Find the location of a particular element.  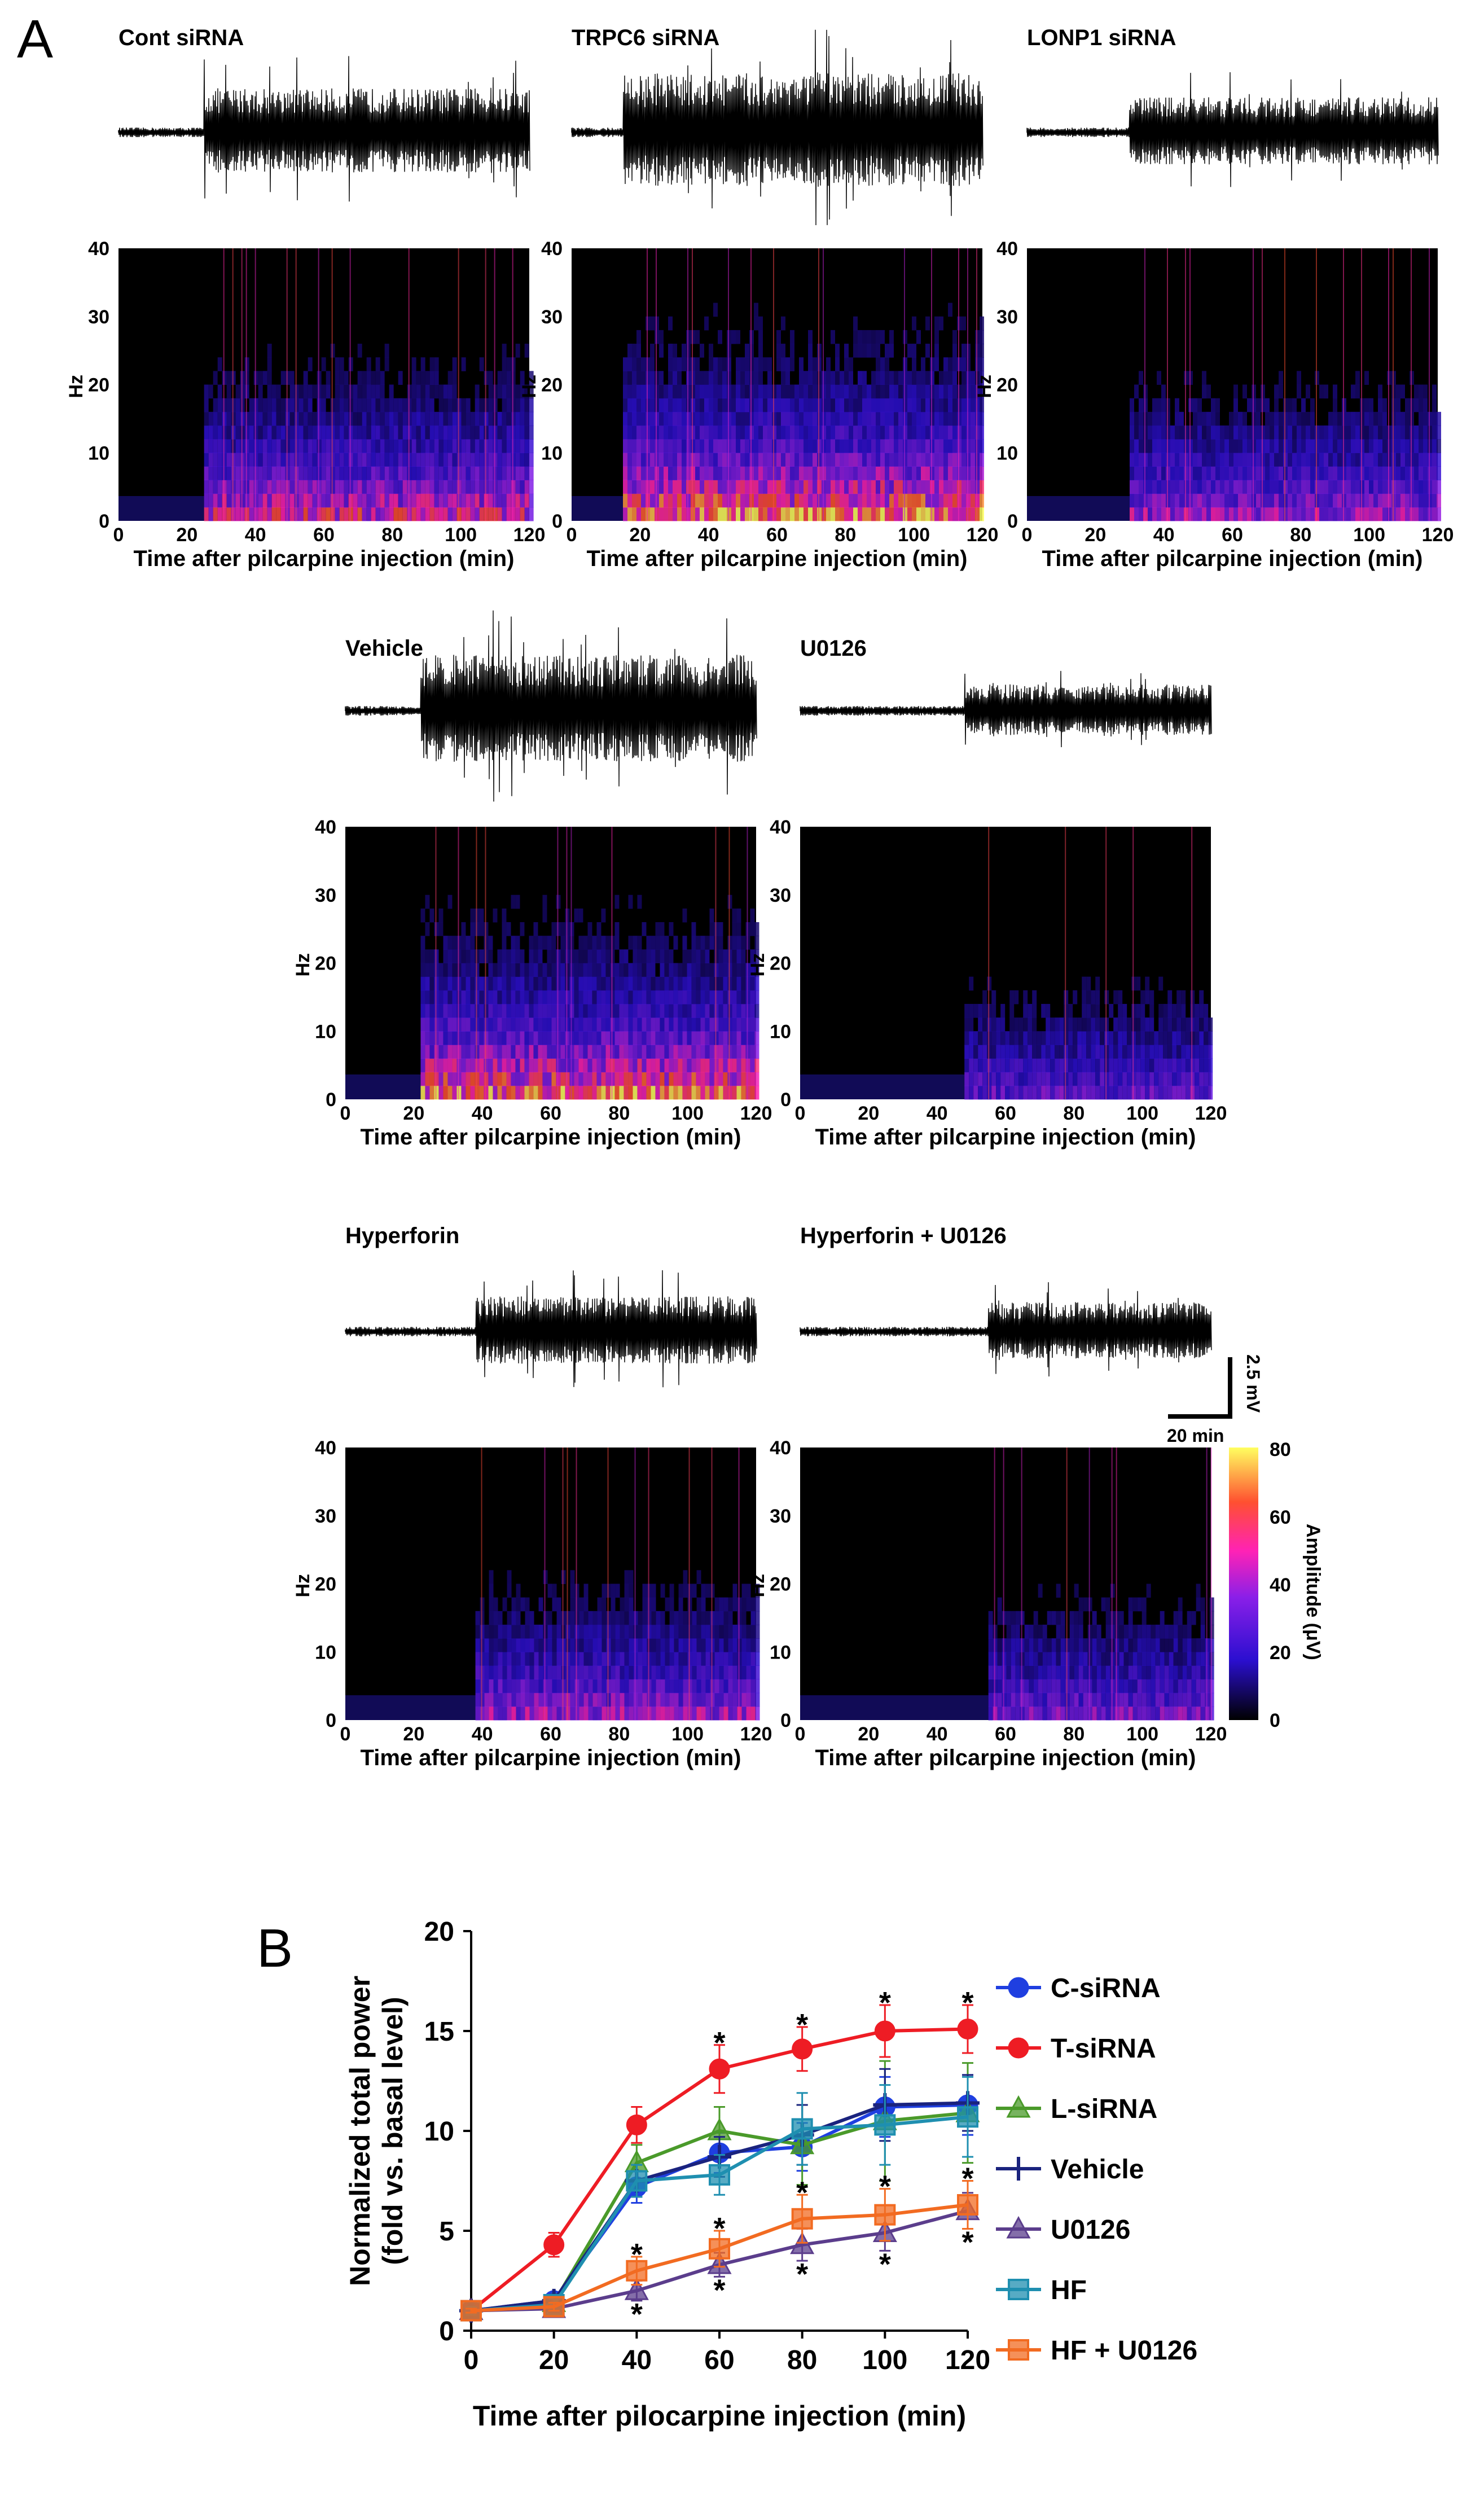

y-tick-label: 10 is located at coordinates (780, 1032).